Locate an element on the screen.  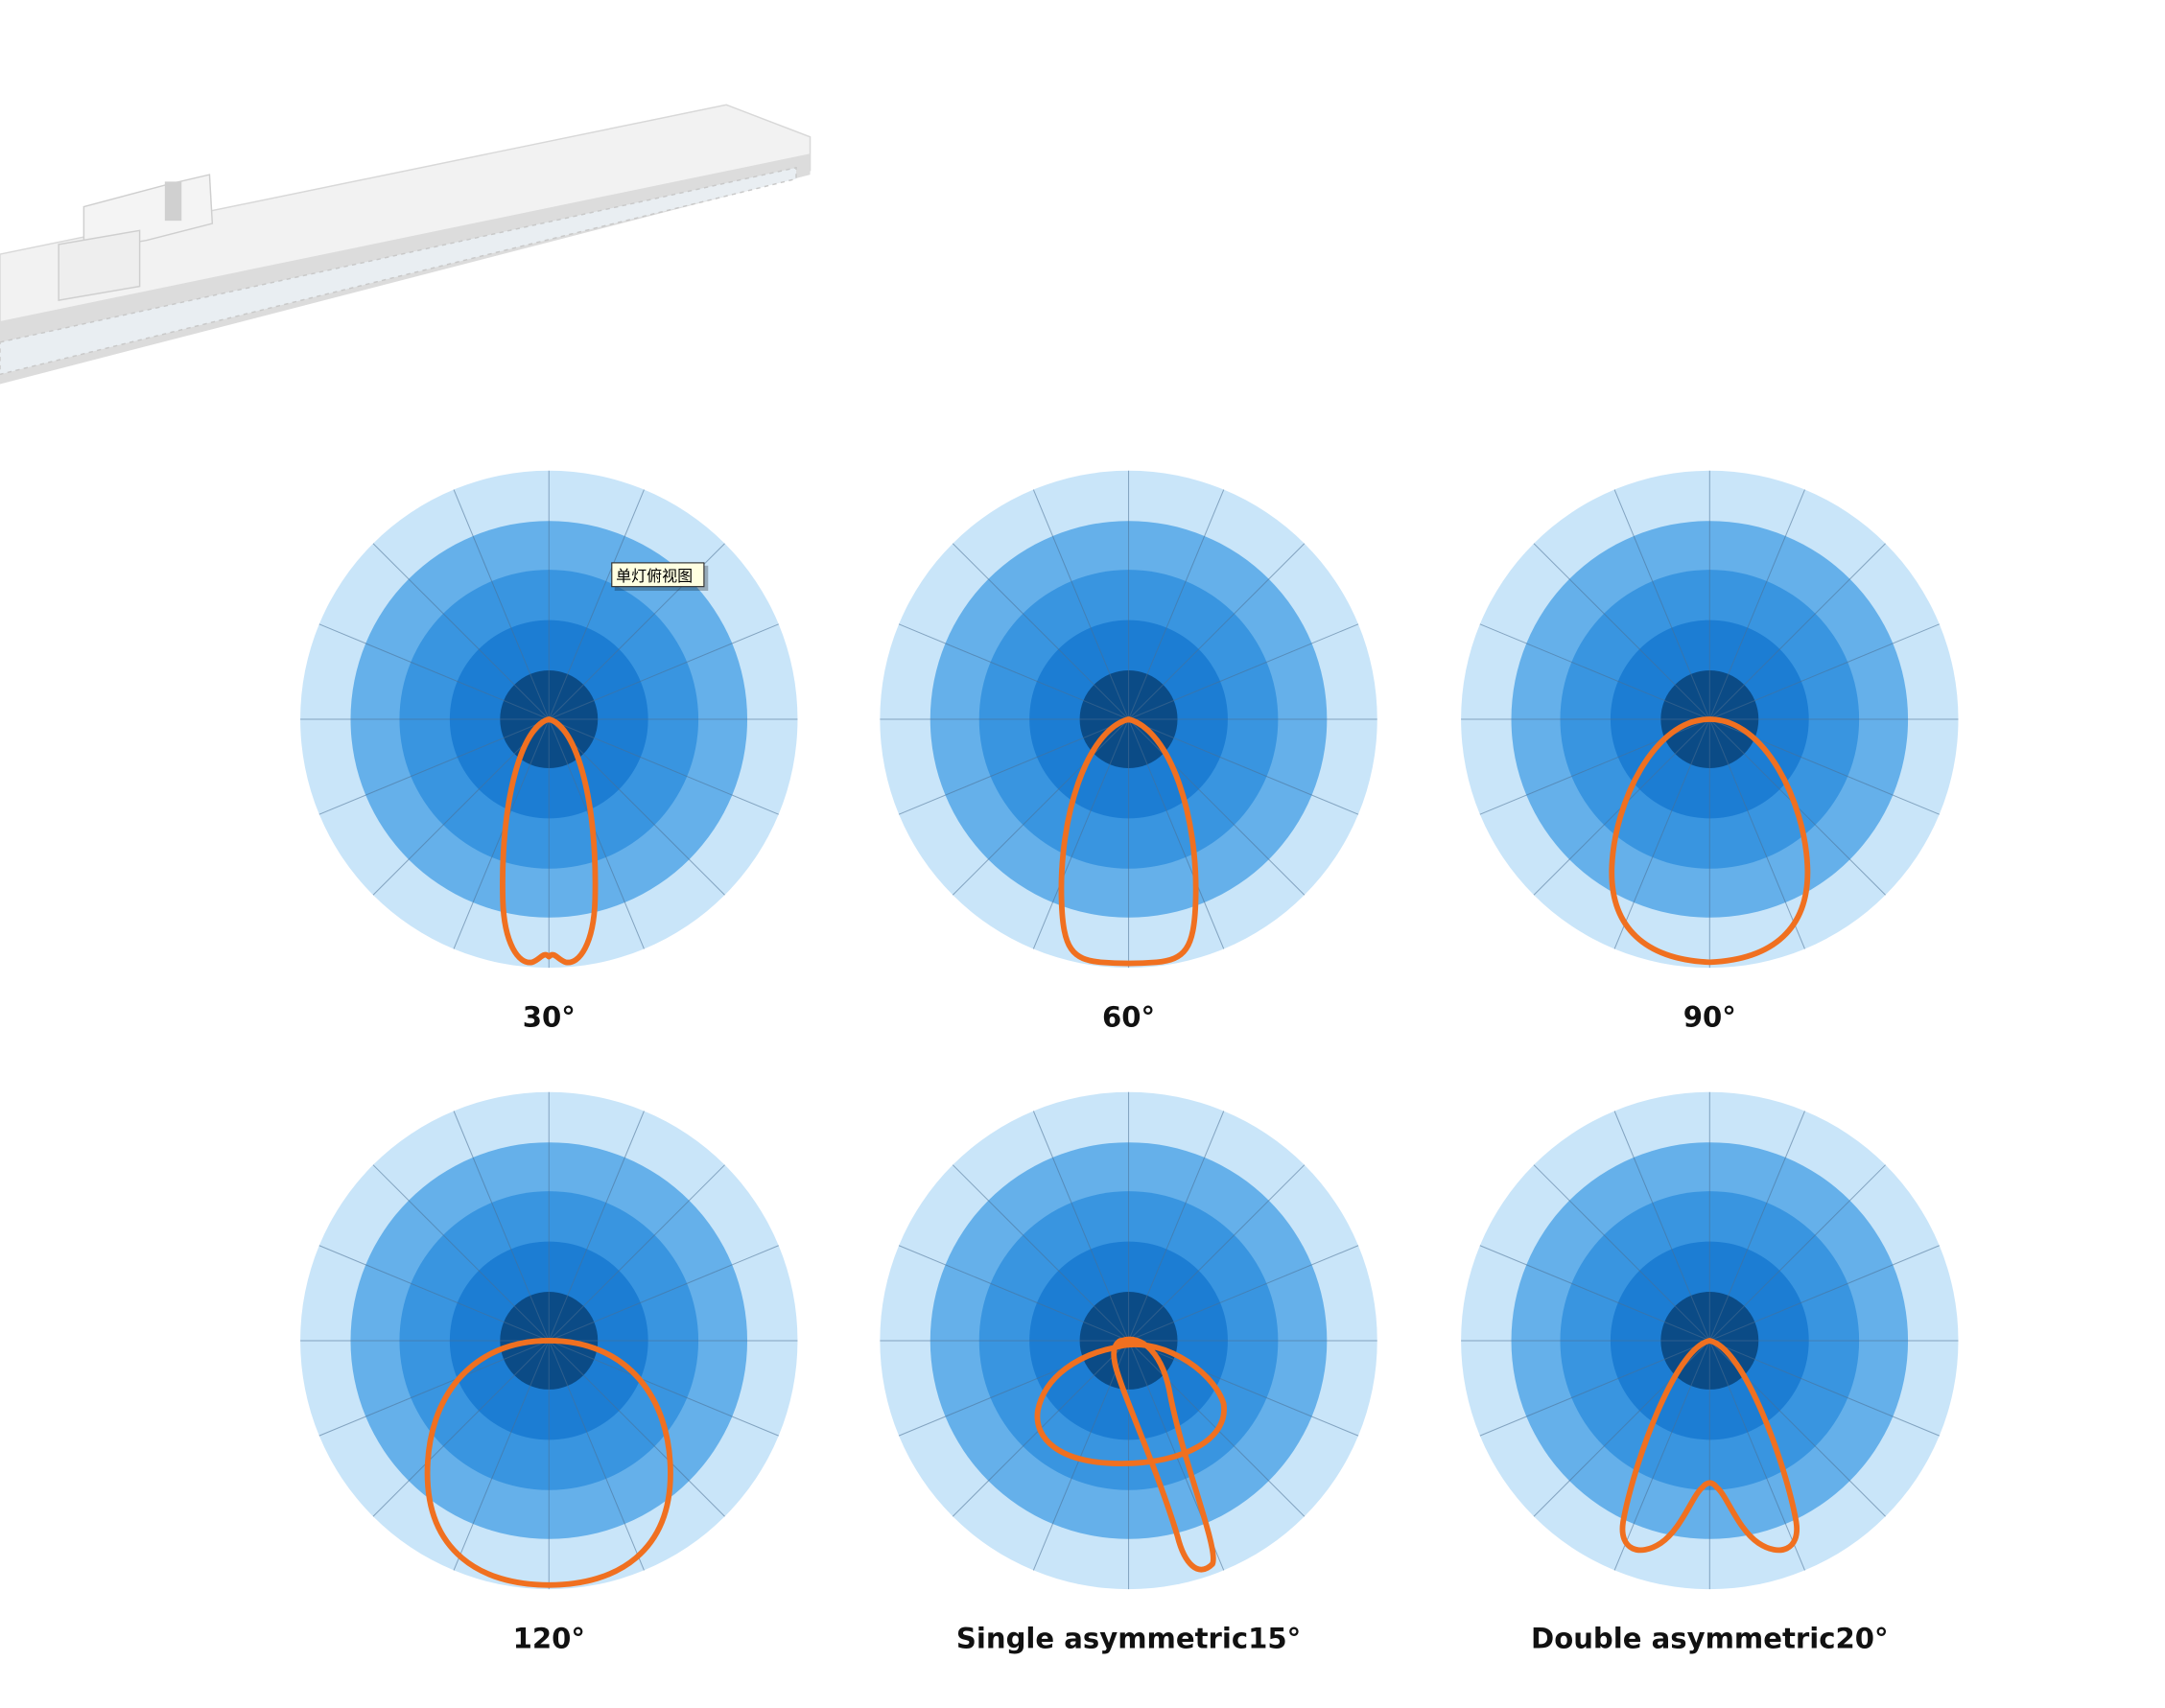
tooltip-box is located at coordinates (658, 575).